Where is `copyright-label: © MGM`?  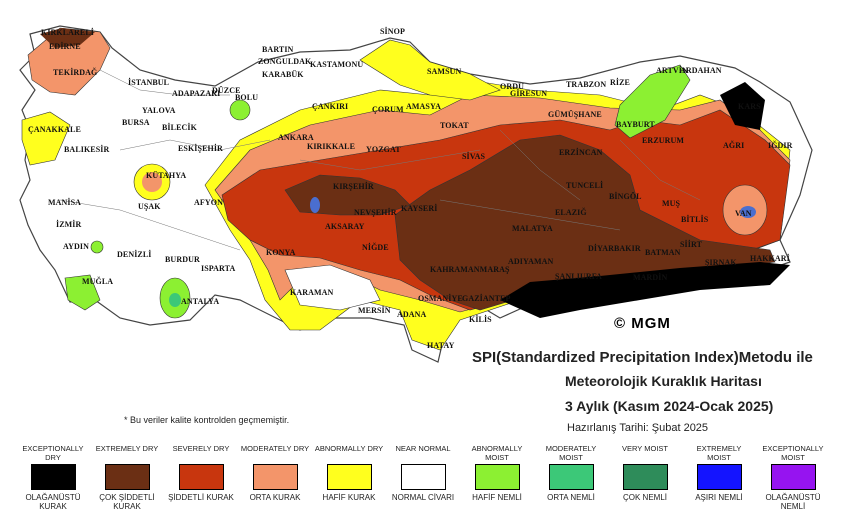 copyright-label: © MGM is located at coordinates (642, 323).